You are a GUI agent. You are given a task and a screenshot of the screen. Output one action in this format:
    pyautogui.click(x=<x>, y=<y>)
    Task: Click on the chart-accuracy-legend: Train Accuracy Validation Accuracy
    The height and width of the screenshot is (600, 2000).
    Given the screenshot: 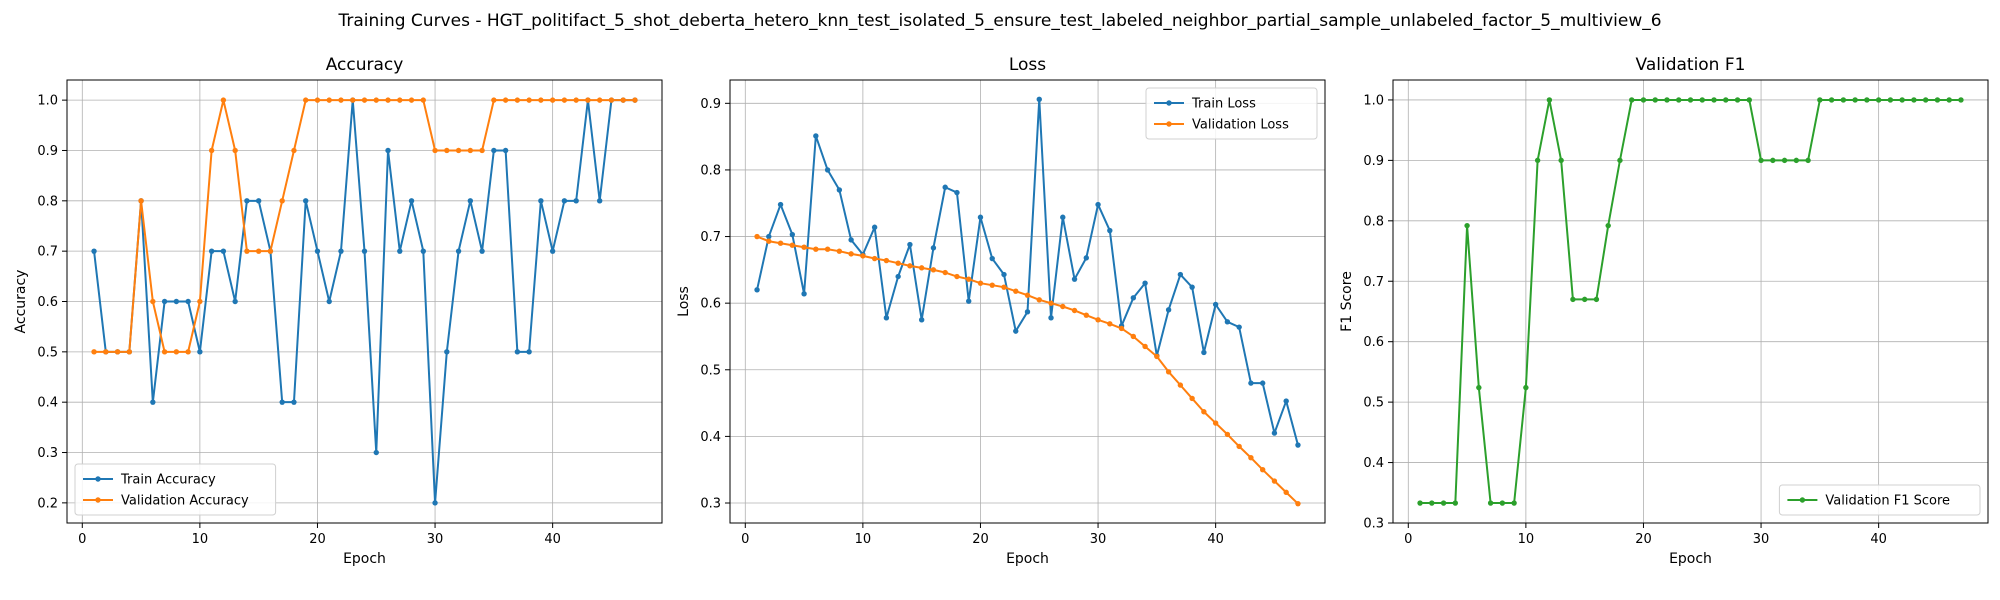 What is the action you would take?
    pyautogui.click(x=175, y=489)
    